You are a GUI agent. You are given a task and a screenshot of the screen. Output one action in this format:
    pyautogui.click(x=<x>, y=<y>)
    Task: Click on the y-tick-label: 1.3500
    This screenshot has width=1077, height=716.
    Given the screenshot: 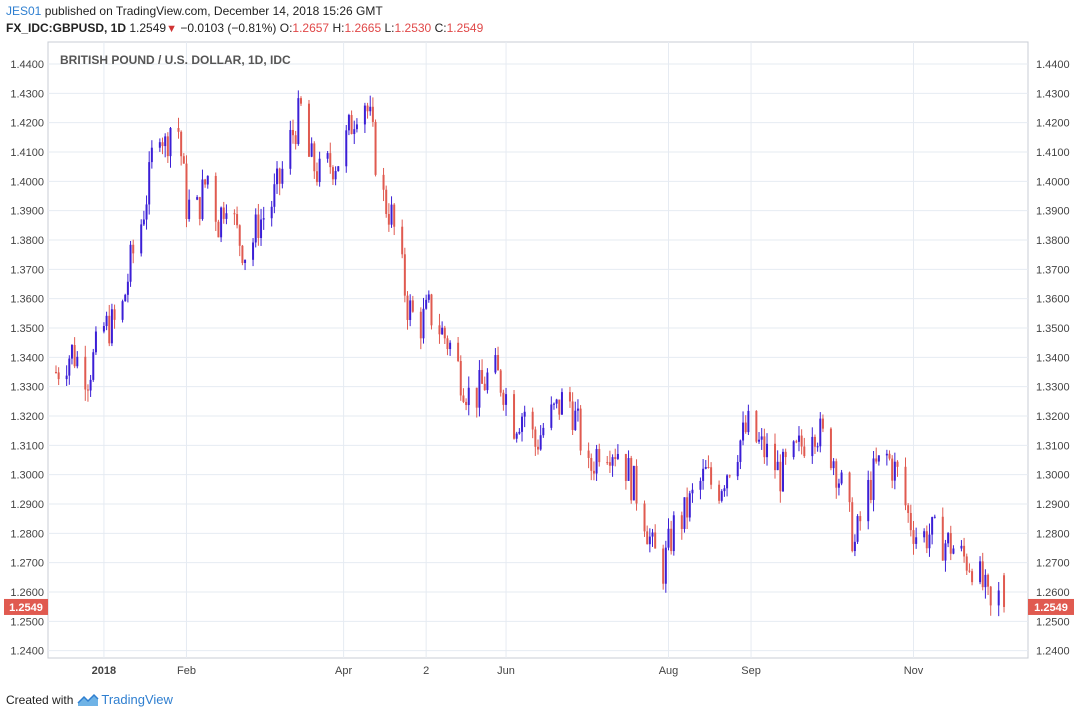 What is the action you would take?
    pyautogui.click(x=27, y=329)
    